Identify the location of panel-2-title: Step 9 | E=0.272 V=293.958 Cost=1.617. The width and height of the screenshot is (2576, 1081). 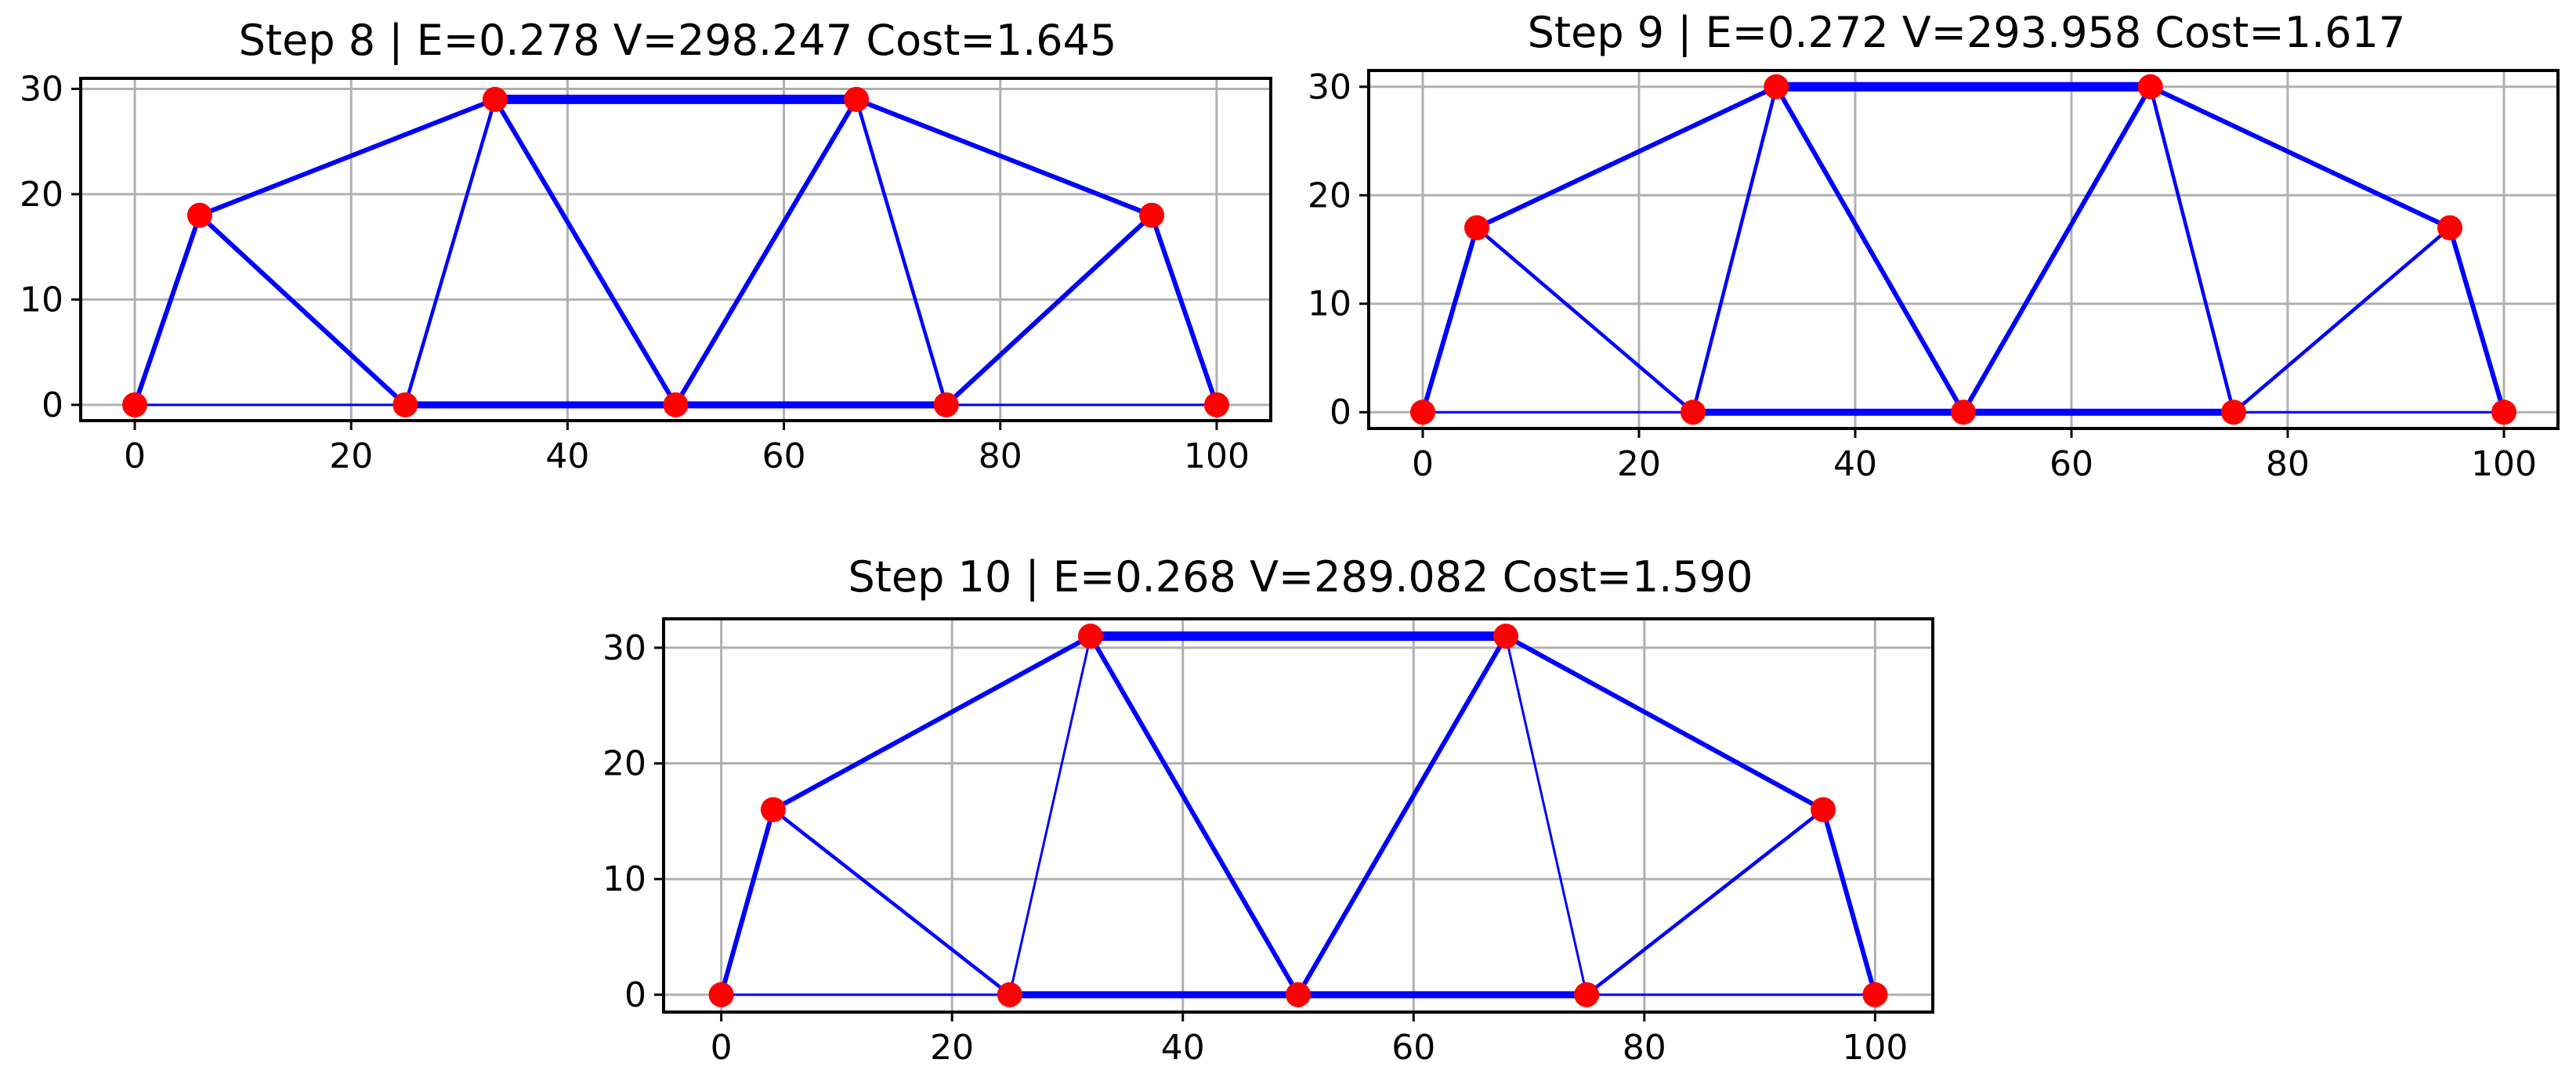
(1967, 32).